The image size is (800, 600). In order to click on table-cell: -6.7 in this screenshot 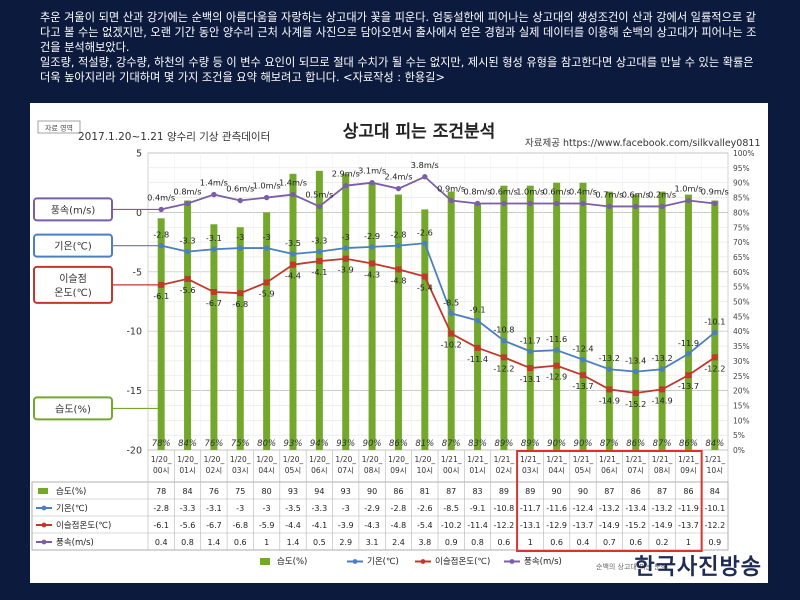, I will do `click(214, 525)`.